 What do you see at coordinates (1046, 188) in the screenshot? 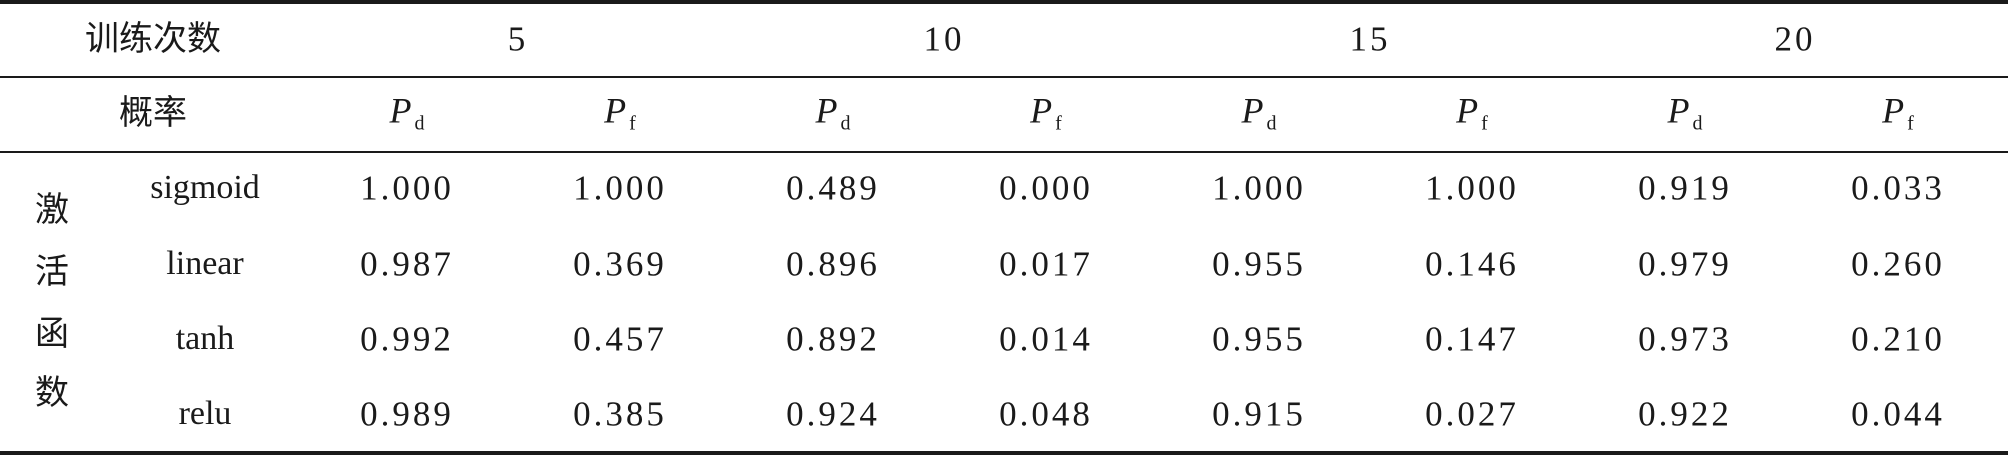
I see `table-cell: 0.000` at bounding box center [1046, 188].